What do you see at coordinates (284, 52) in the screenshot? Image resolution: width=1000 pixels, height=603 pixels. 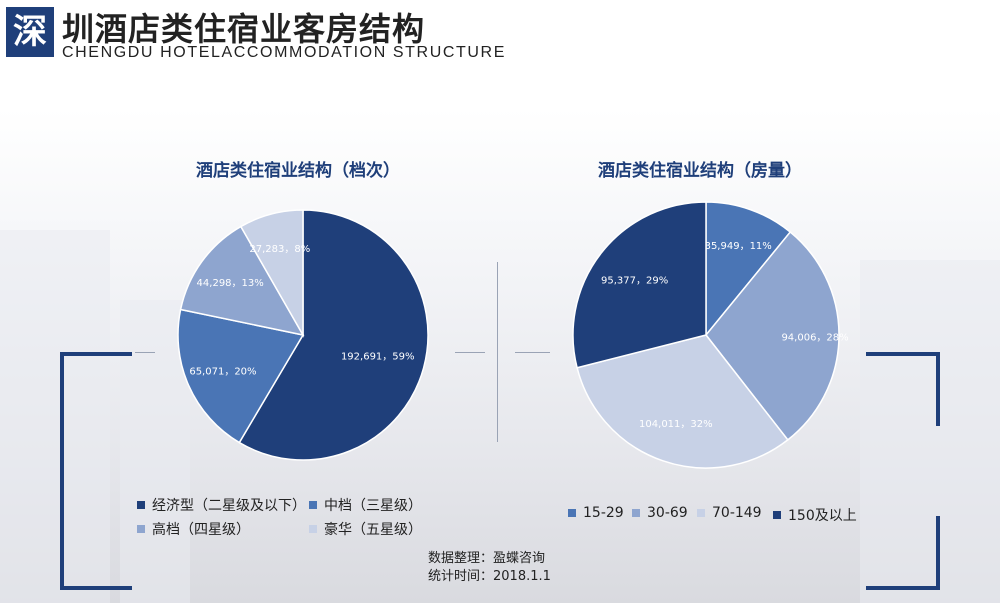 I see `page-subtitle: CHENGDU HOTELACCOMMODATION STRUCTURE` at bounding box center [284, 52].